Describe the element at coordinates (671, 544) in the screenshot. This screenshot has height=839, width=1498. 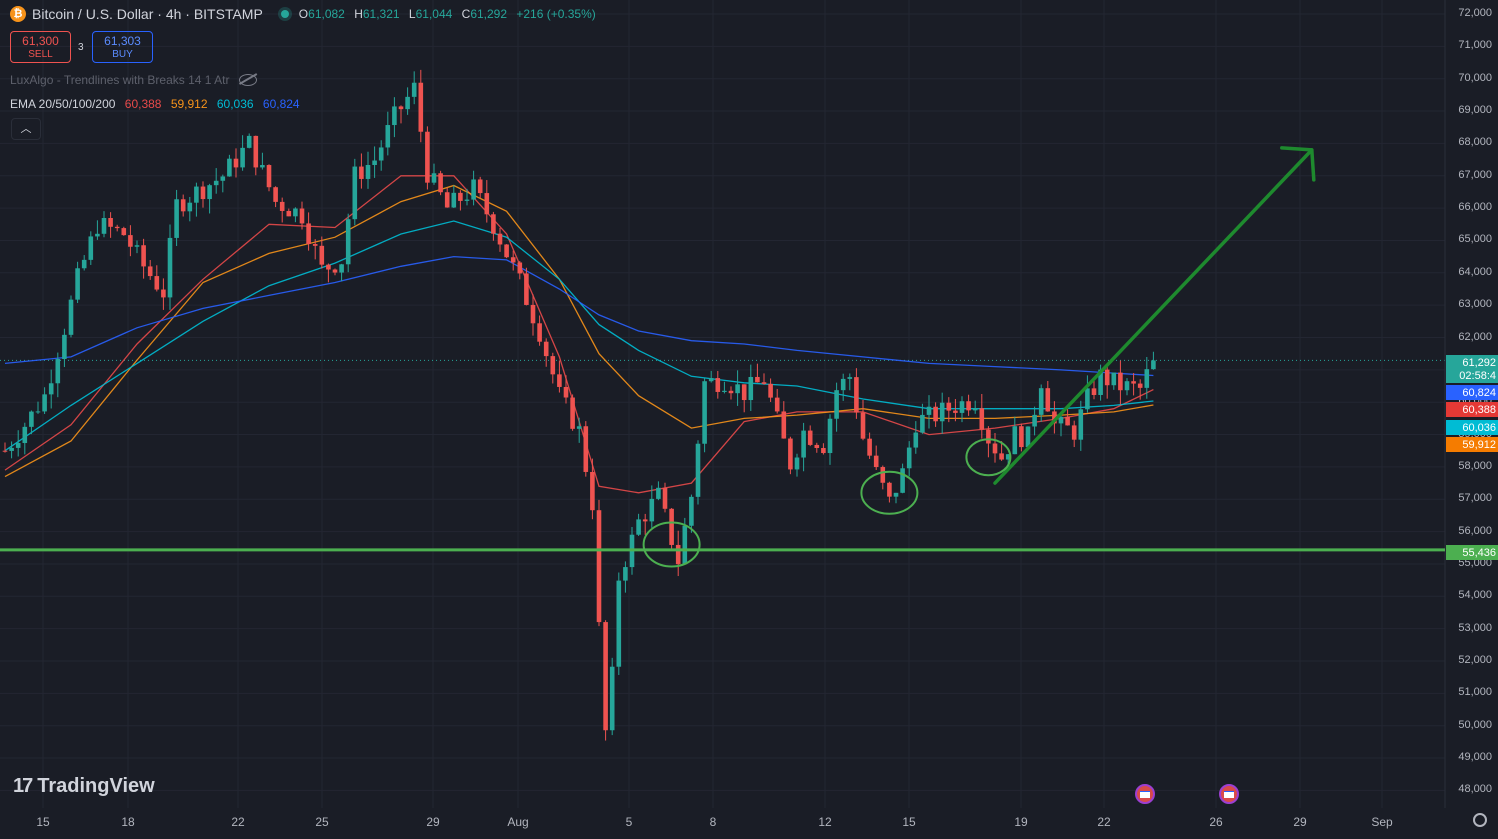
I see `highlight-circle` at that location.